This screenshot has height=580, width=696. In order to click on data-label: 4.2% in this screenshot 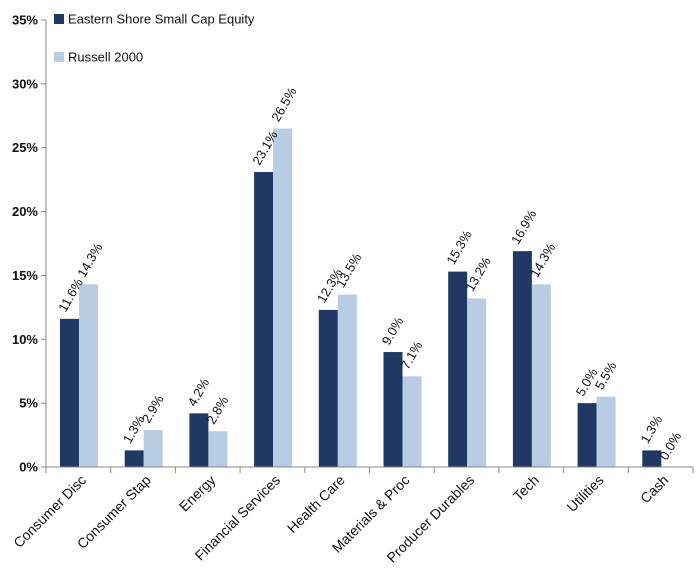, I will do `click(199, 392)`.